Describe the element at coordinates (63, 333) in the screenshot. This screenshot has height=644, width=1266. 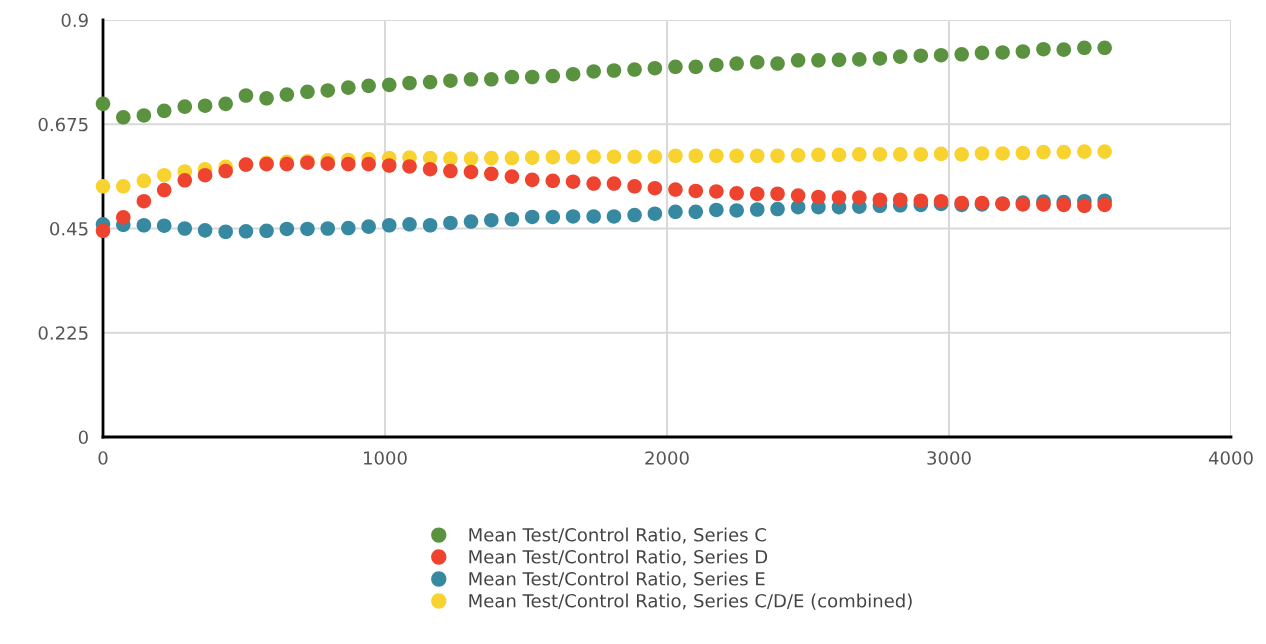
I see `y-tick-label: 0.225` at that location.